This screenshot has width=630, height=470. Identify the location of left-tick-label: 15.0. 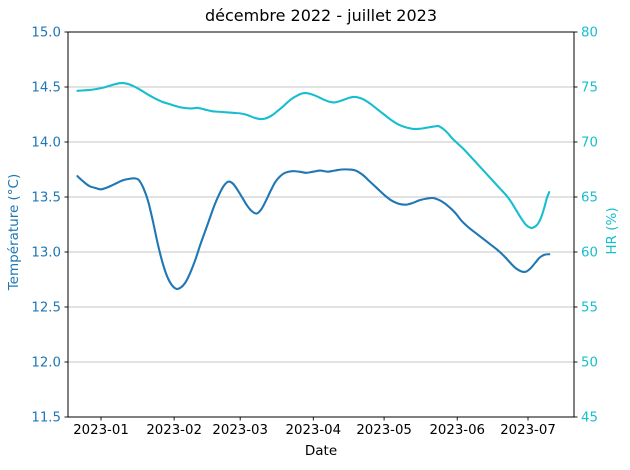
(46, 33).